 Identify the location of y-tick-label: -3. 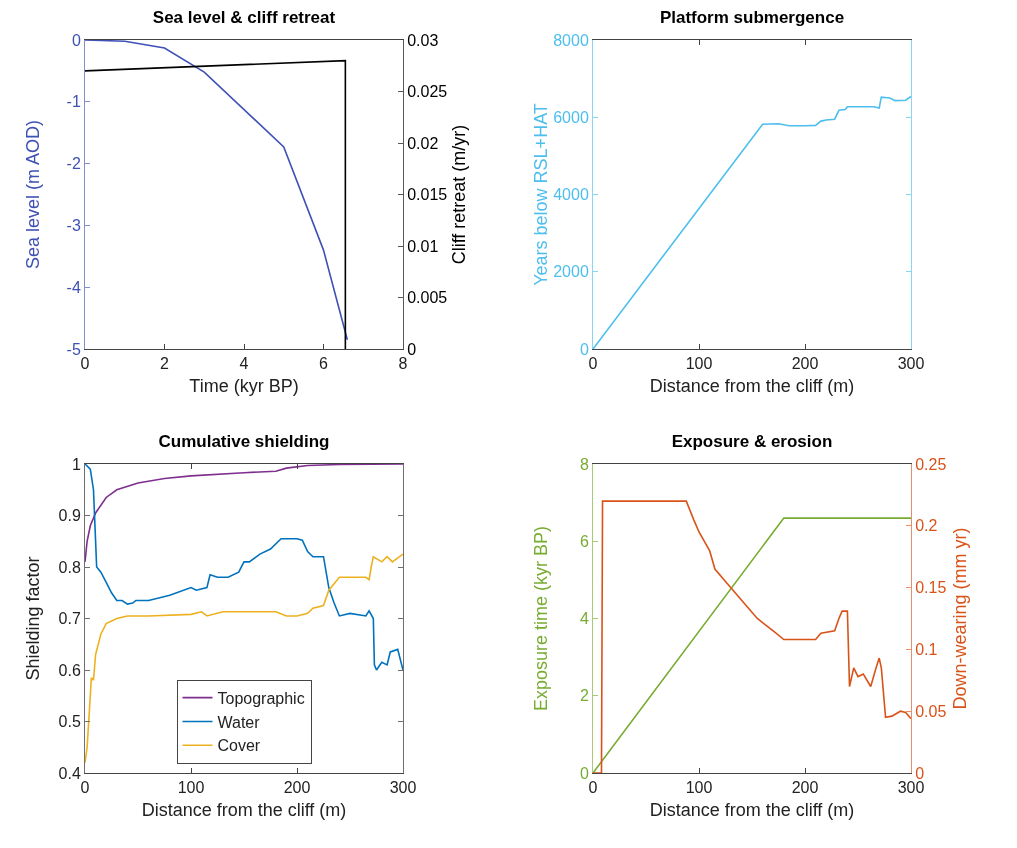
(73, 225).